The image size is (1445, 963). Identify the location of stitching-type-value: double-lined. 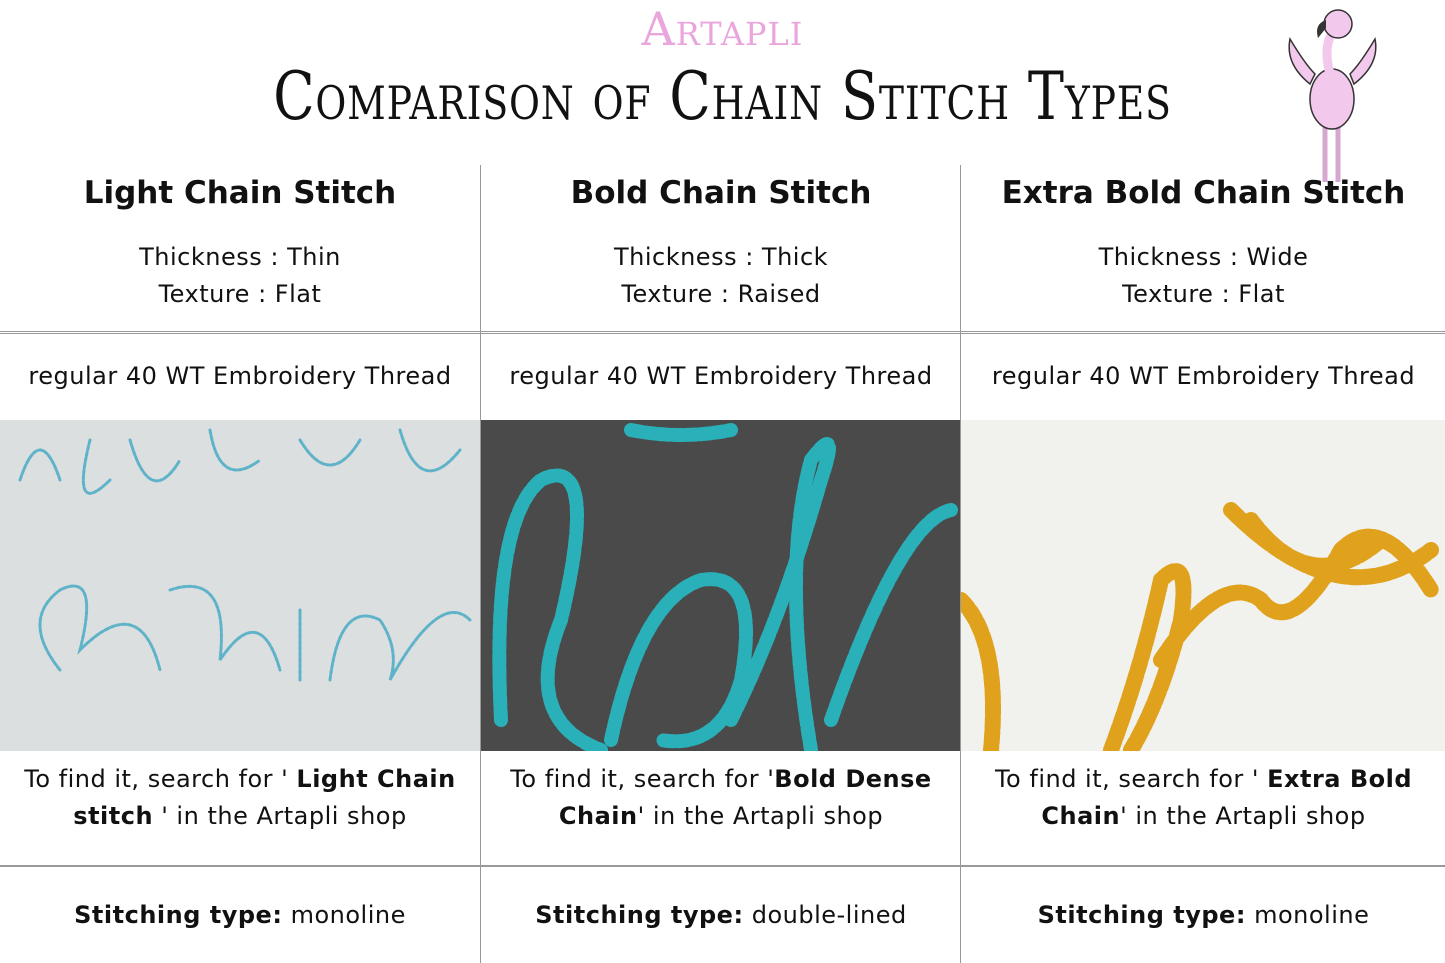
(829, 915).